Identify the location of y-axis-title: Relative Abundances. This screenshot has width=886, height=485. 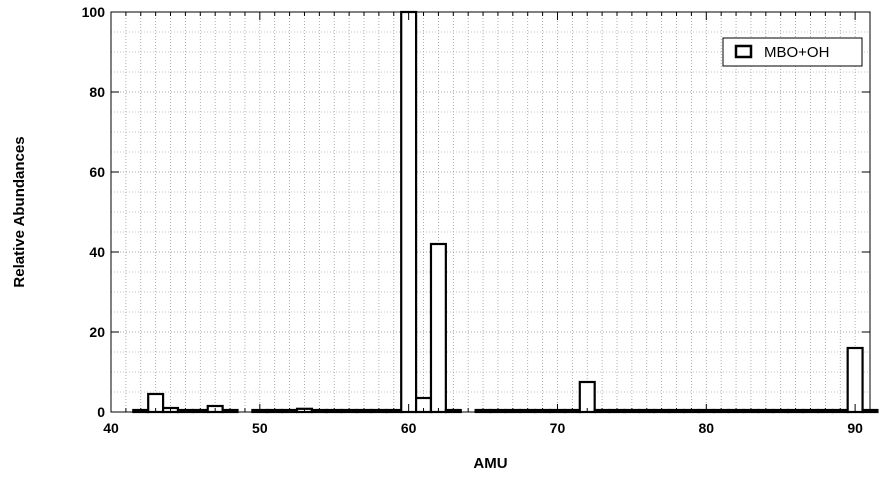
(19, 211).